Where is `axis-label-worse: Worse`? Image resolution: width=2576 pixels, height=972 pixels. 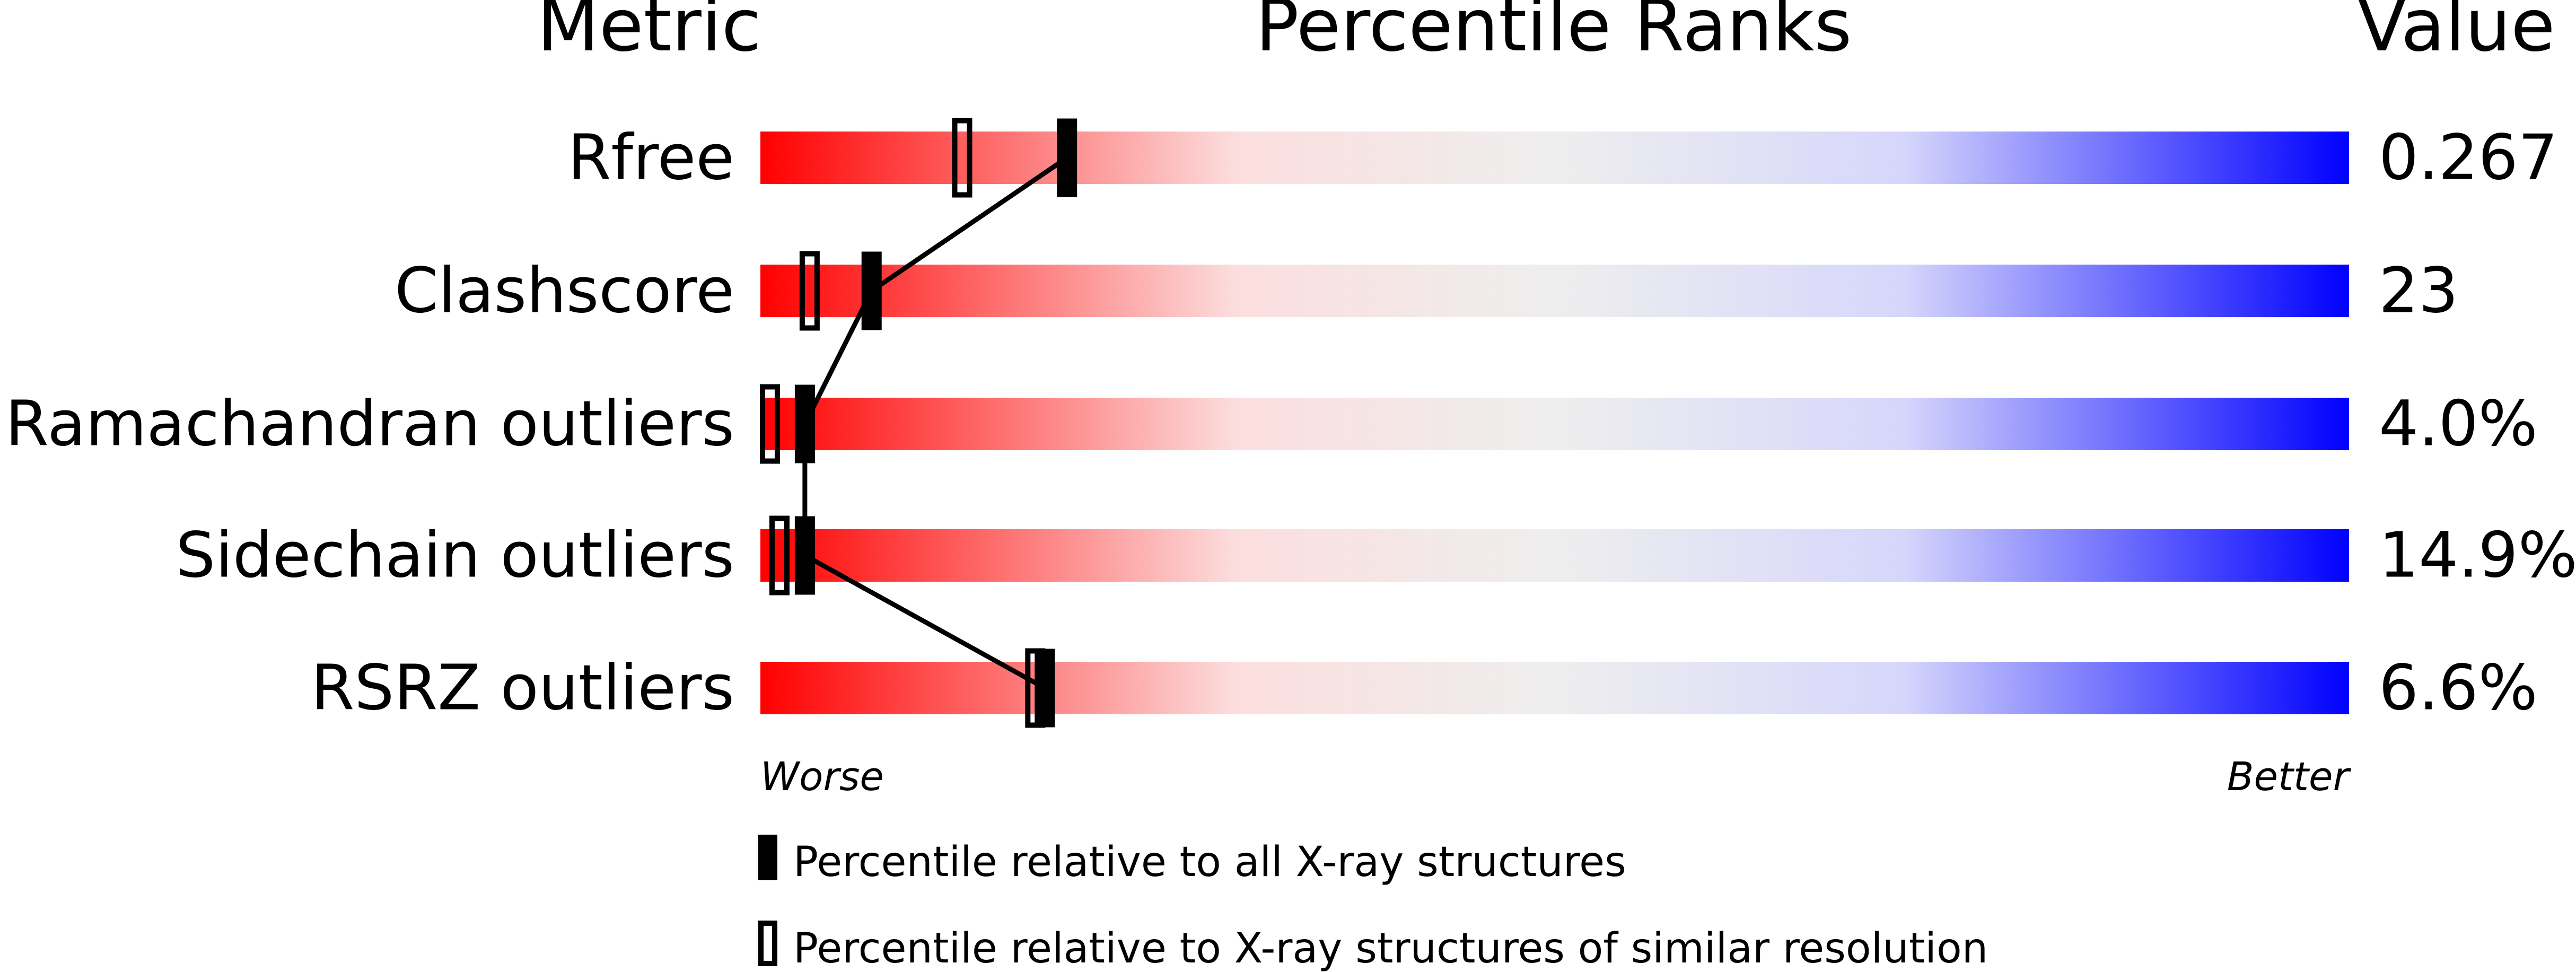
axis-label-worse: Worse is located at coordinates (822, 777).